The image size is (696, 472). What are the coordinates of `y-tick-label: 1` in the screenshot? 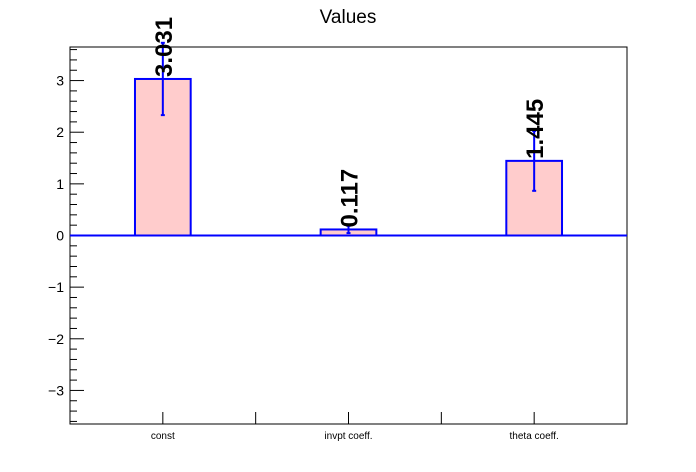 It's located at (60, 184).